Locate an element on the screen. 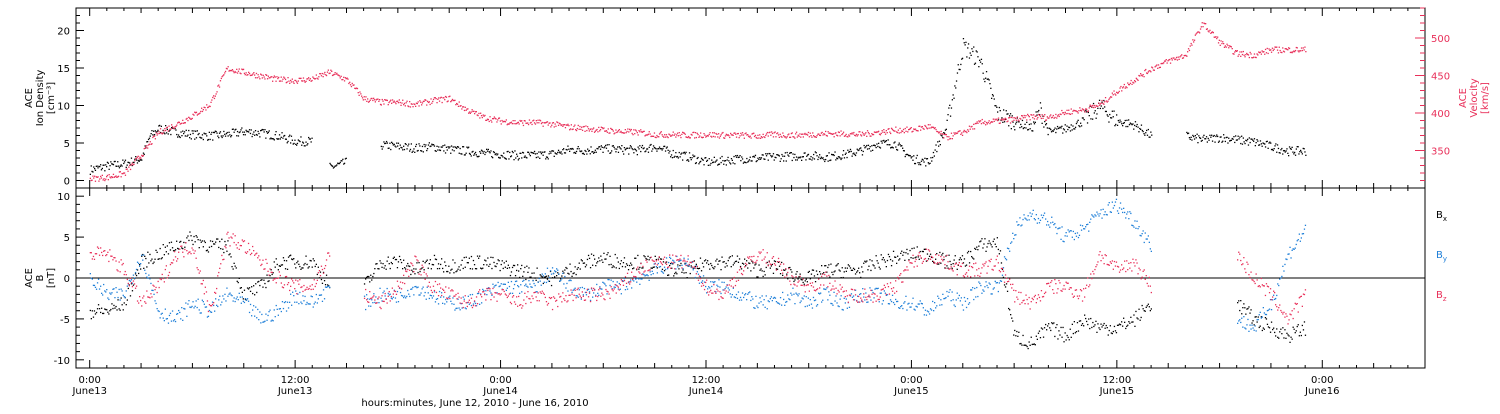  bottom-axis-title: ACE is located at coordinates (29, 278).